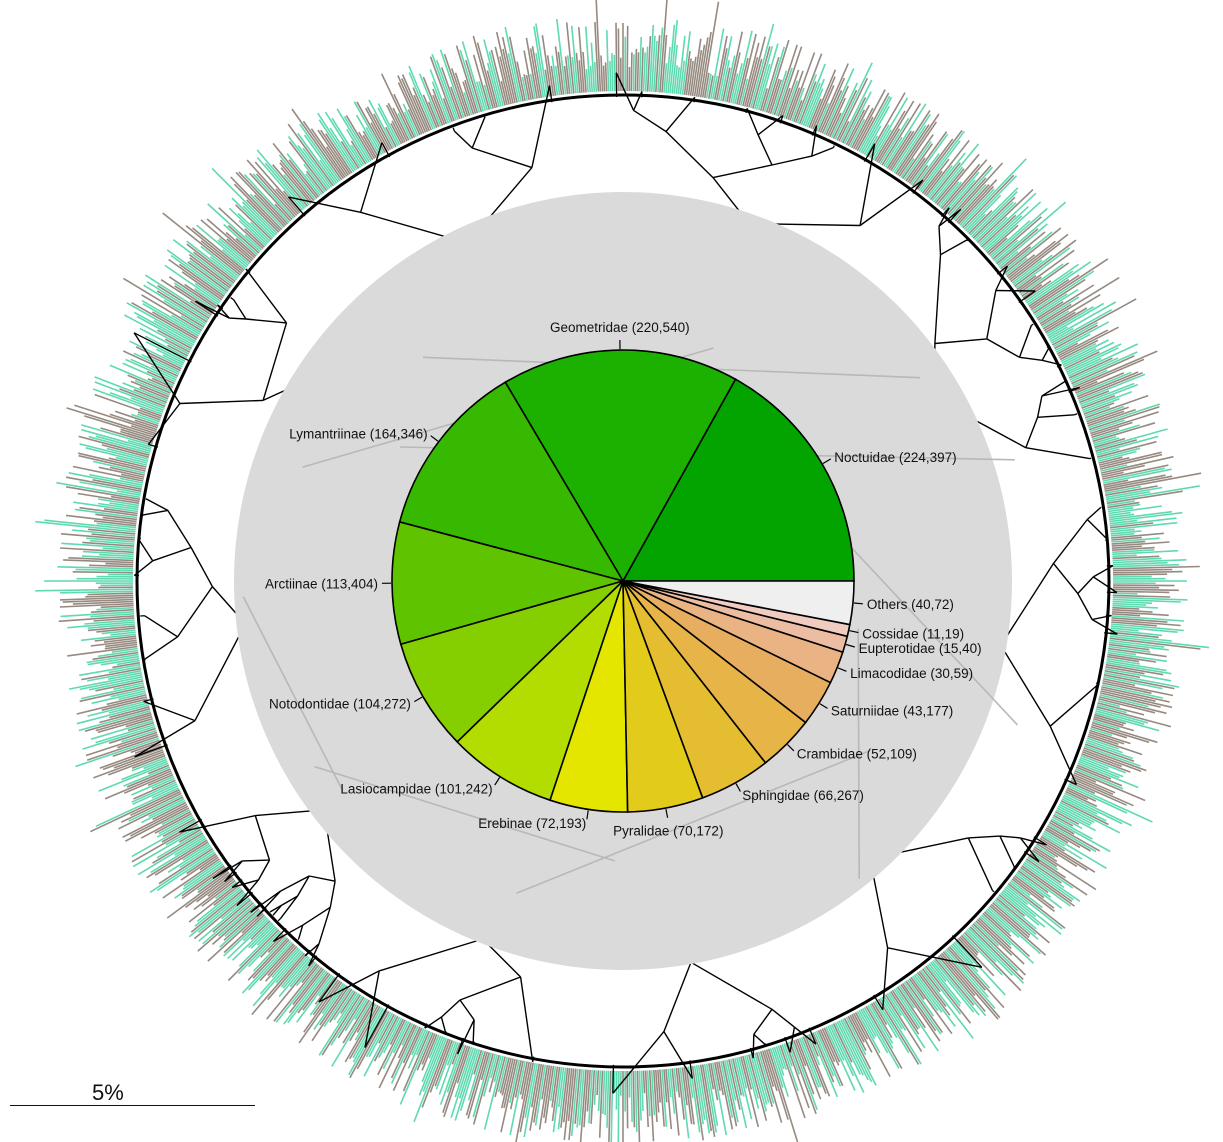  I want to click on scale-bar-label: 5%, so click(108, 1092).